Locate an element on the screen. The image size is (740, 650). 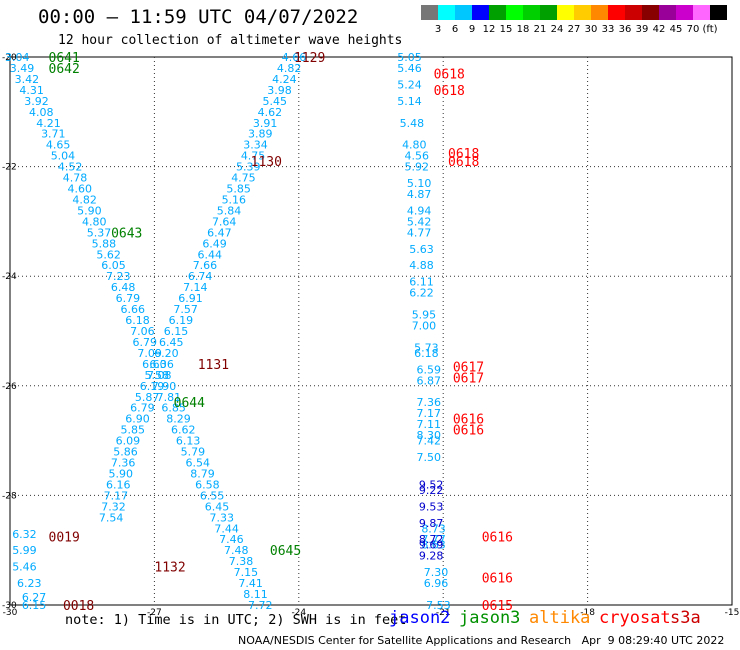
satellite-name-altika: altika is located at coordinates (560, 618).